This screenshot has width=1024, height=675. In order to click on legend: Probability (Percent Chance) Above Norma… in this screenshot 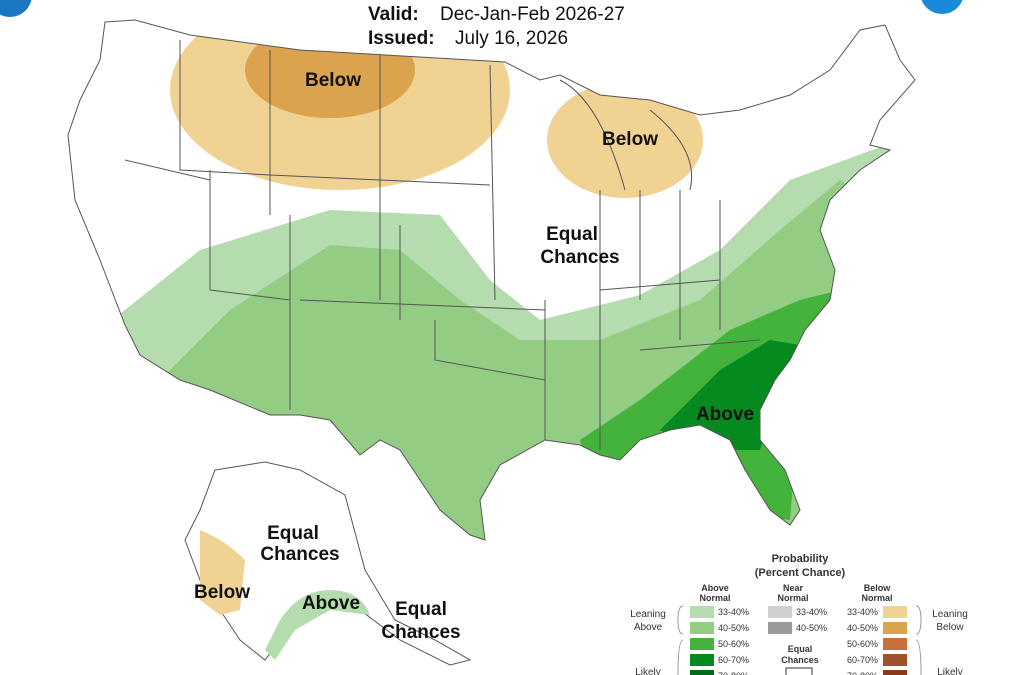, I will do `click(799, 614)`.